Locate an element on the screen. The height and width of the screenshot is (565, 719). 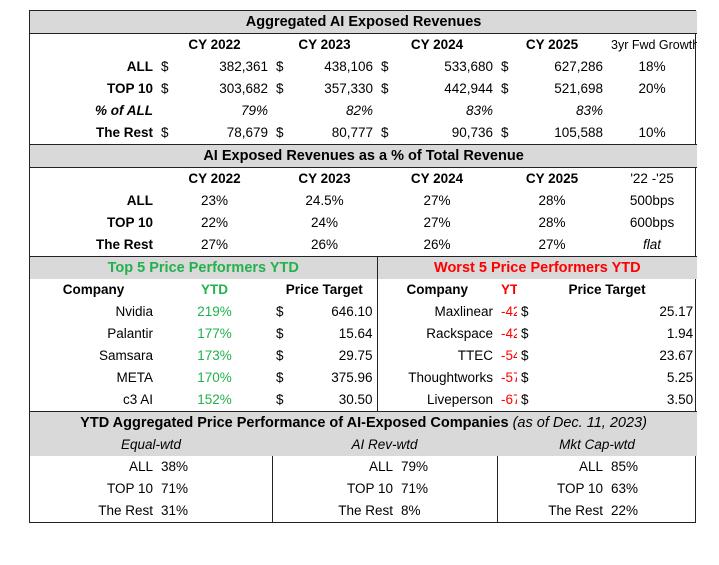
worst5-company-name: Thoughtworks is located at coordinates (436, 378).